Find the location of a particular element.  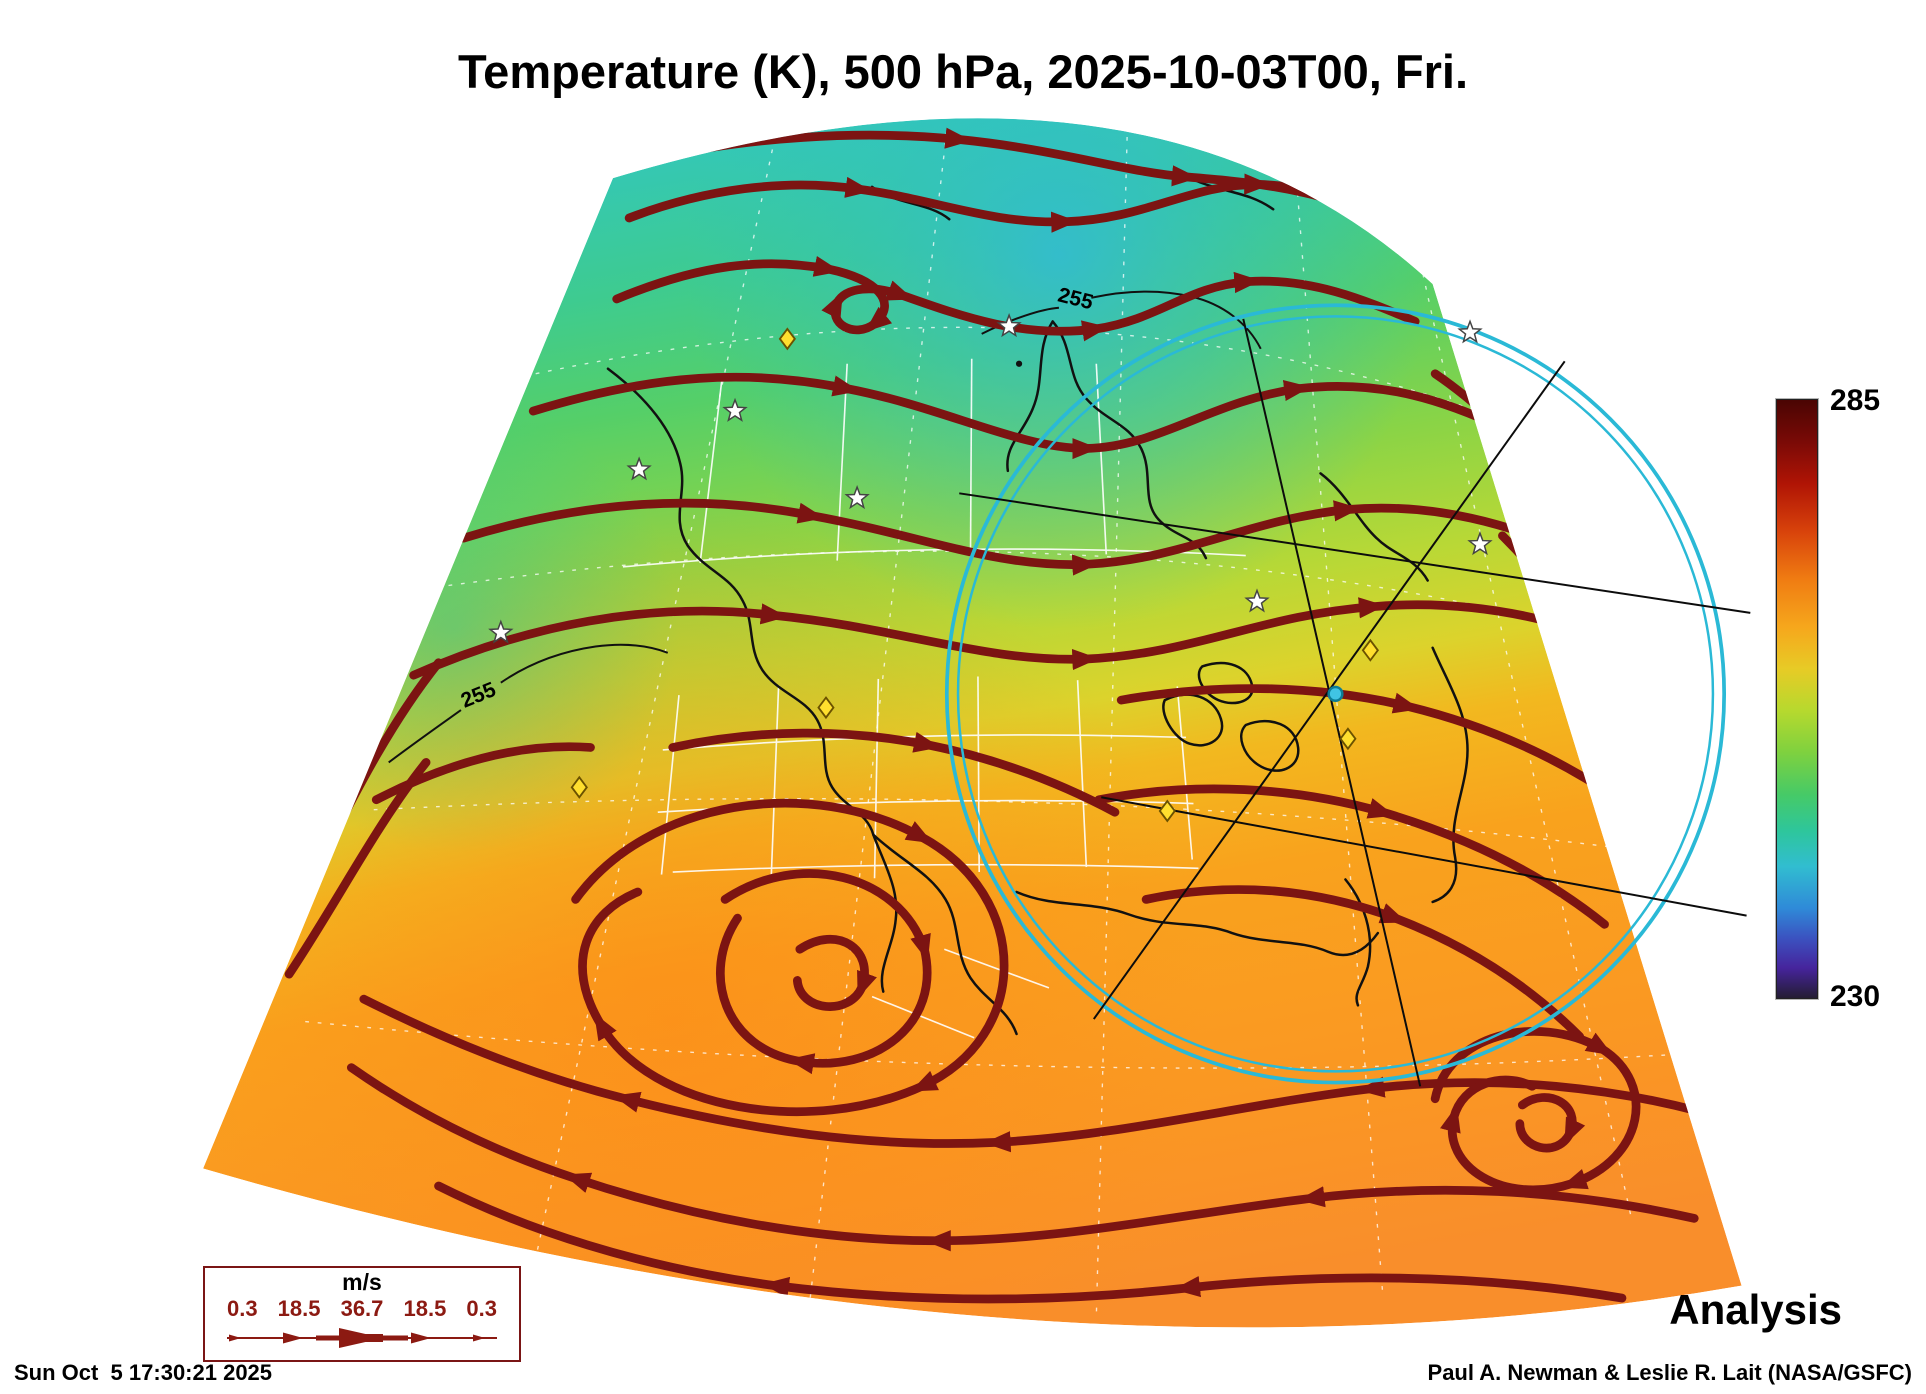

arrowhead-large is located at coordinates (361, 1338).